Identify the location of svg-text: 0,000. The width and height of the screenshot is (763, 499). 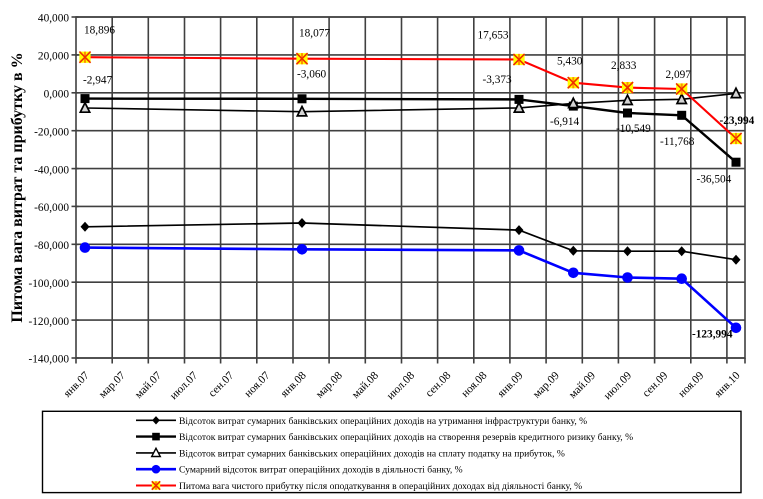
(57, 95).